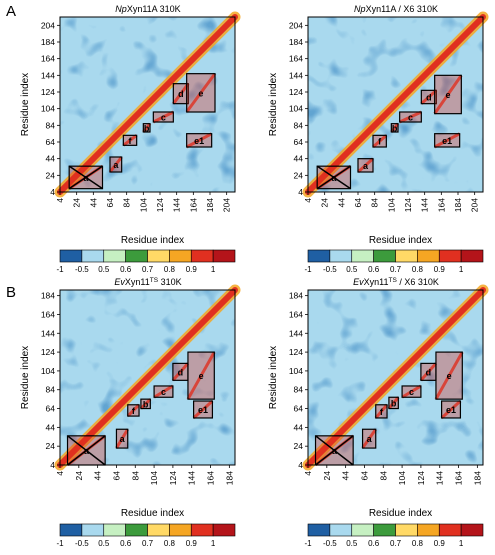 Image resolution: width=495 pixels, height=555 pixels. I want to click on x-tick-label: 164, so click(441, 205).